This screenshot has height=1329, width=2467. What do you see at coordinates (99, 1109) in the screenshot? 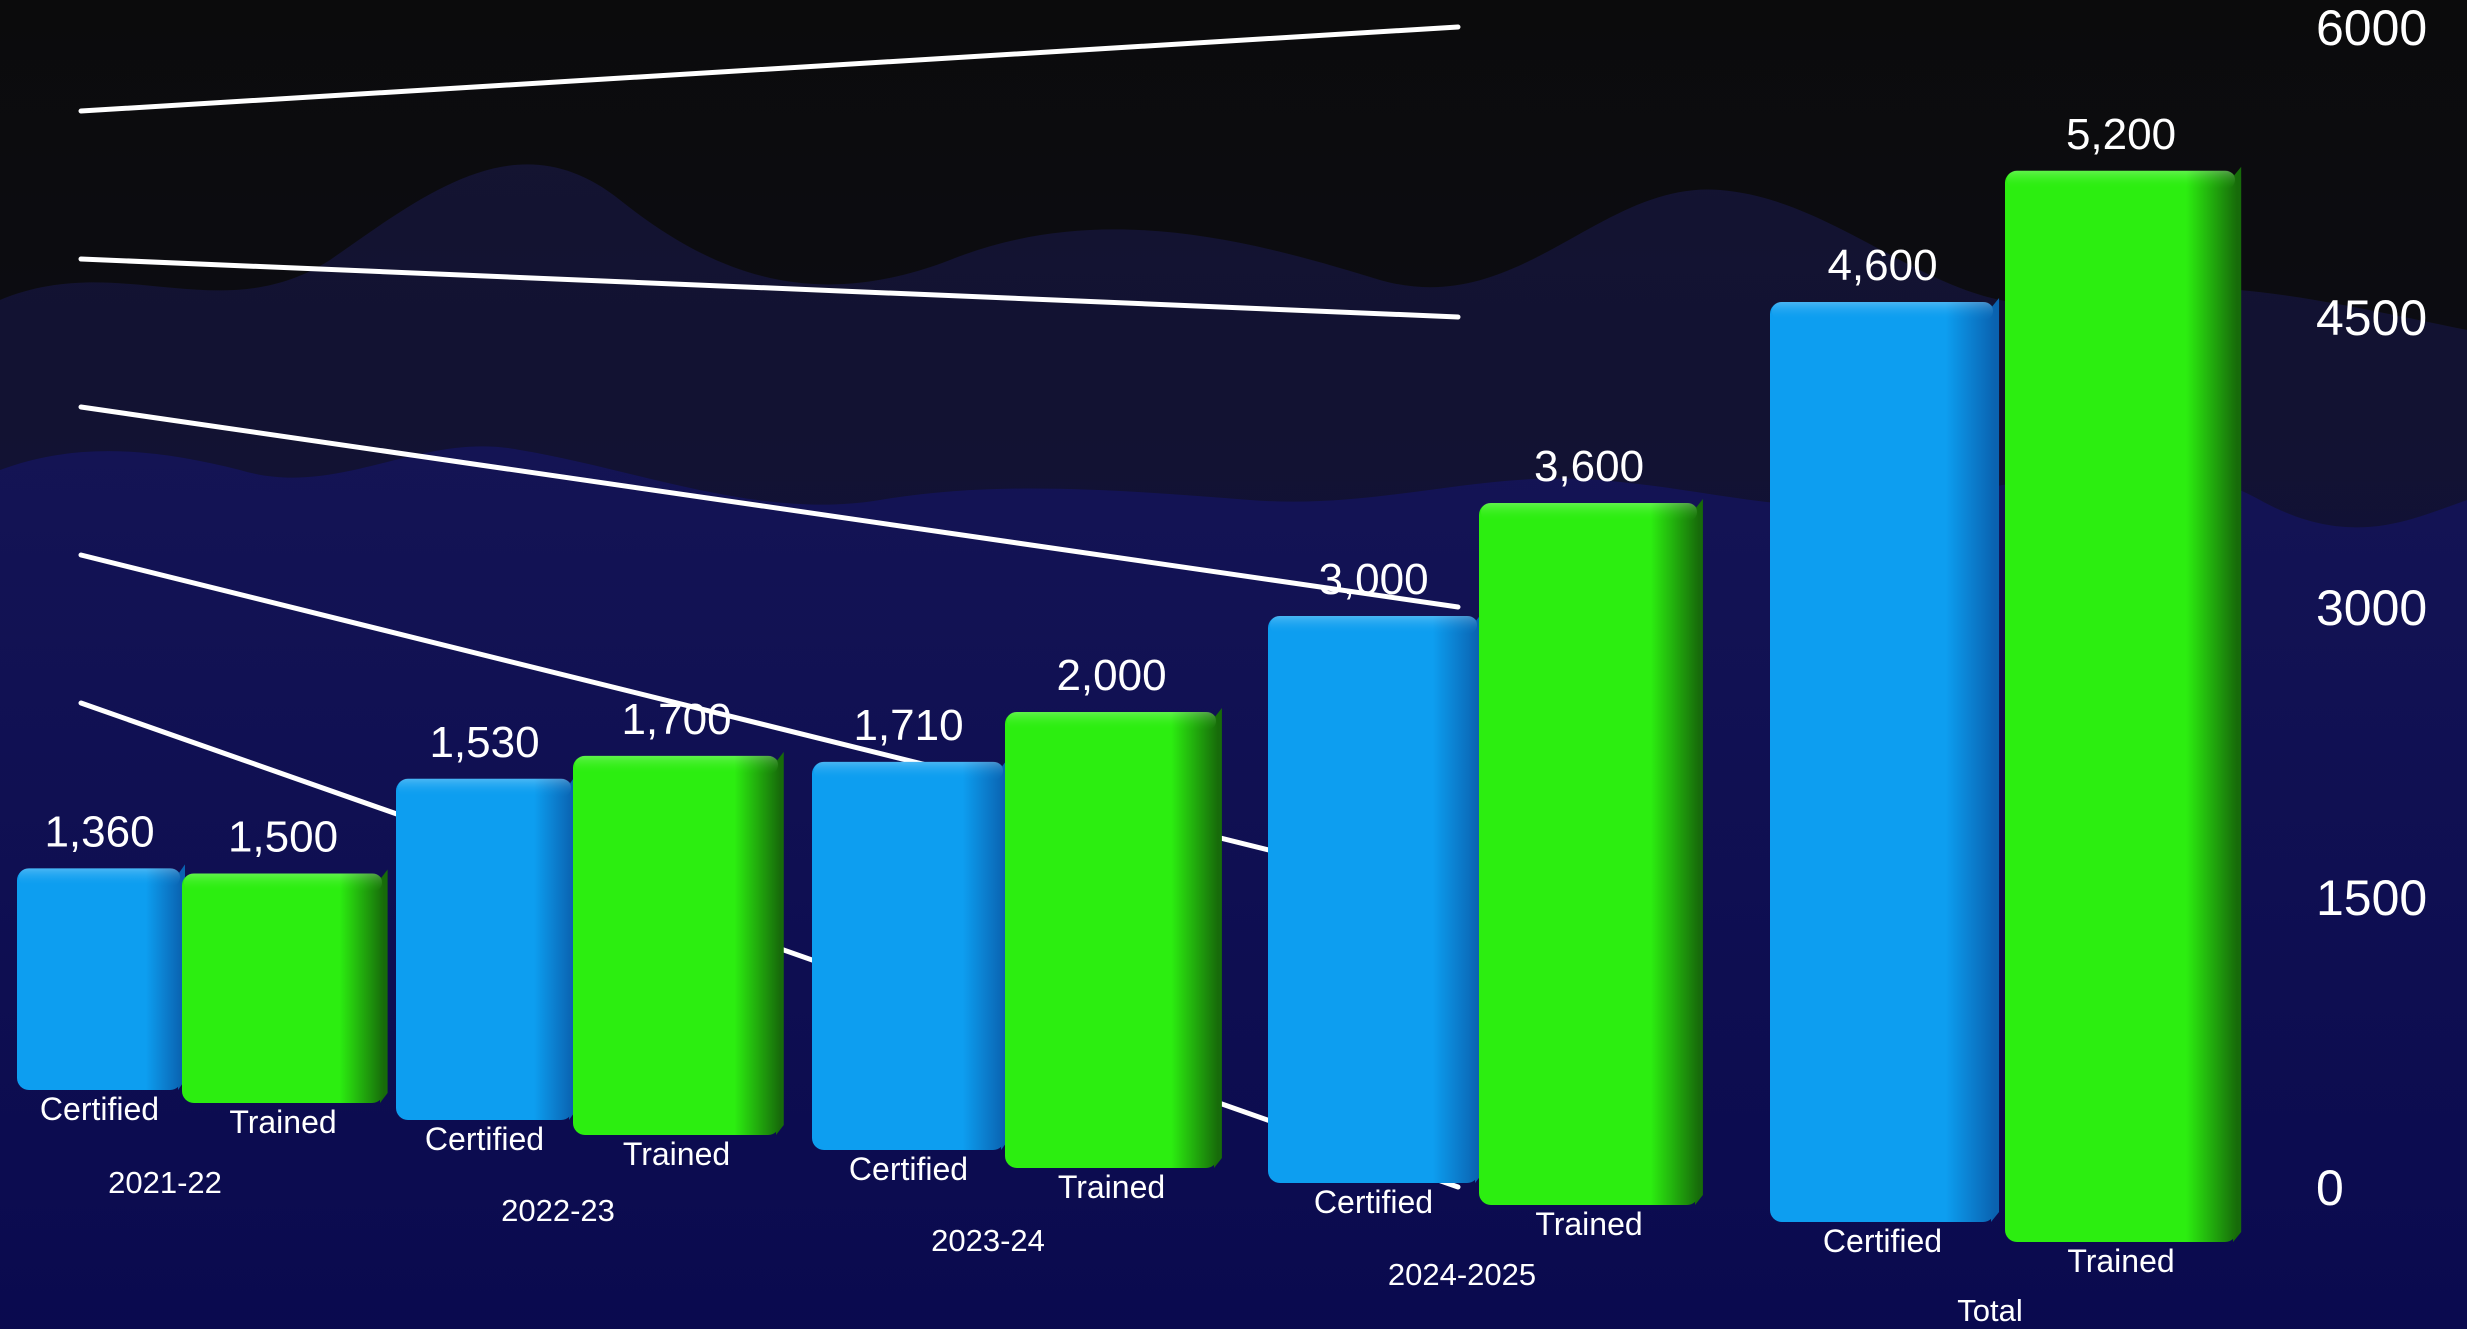
I see `certified-bar-2021-22-series-label: Certified` at bounding box center [99, 1109].